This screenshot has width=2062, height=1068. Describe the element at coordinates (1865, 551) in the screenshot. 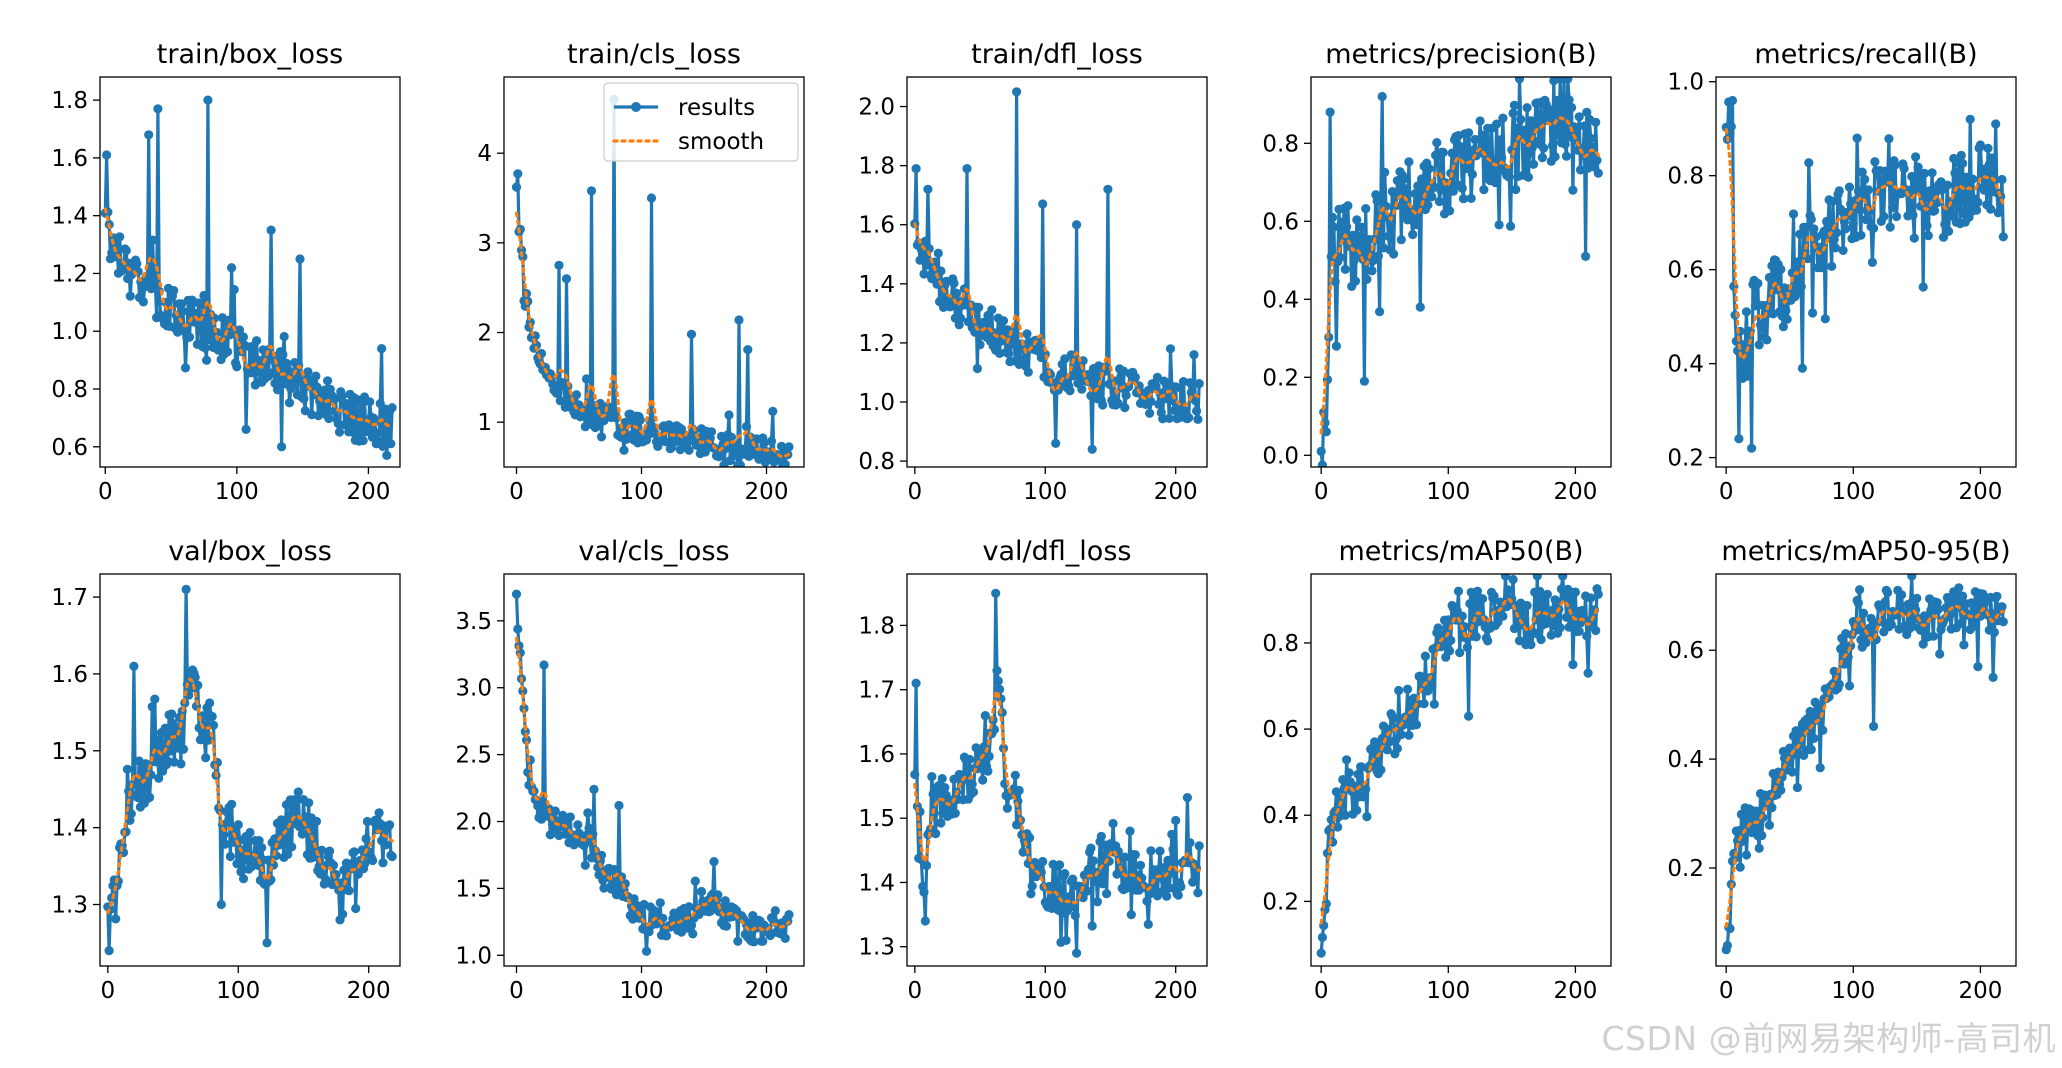

I see `panel-title: metrics/mAP50-95(B)` at that location.